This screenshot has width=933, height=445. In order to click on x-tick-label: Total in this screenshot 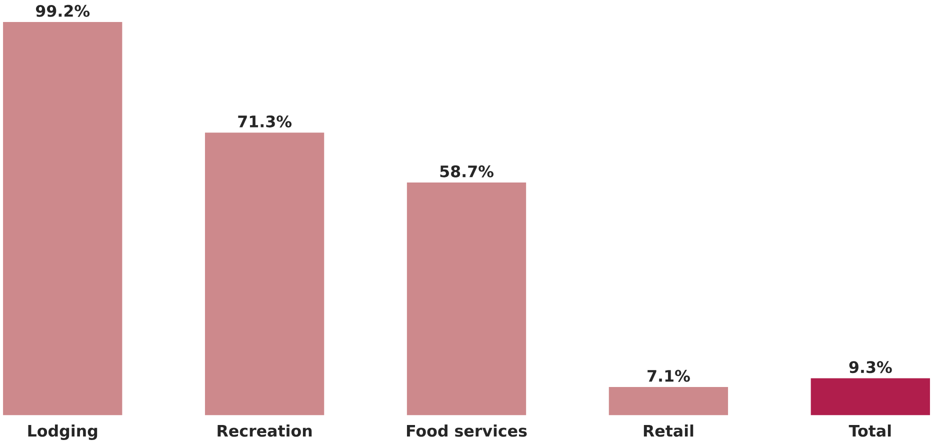, I will do `click(869, 430)`.